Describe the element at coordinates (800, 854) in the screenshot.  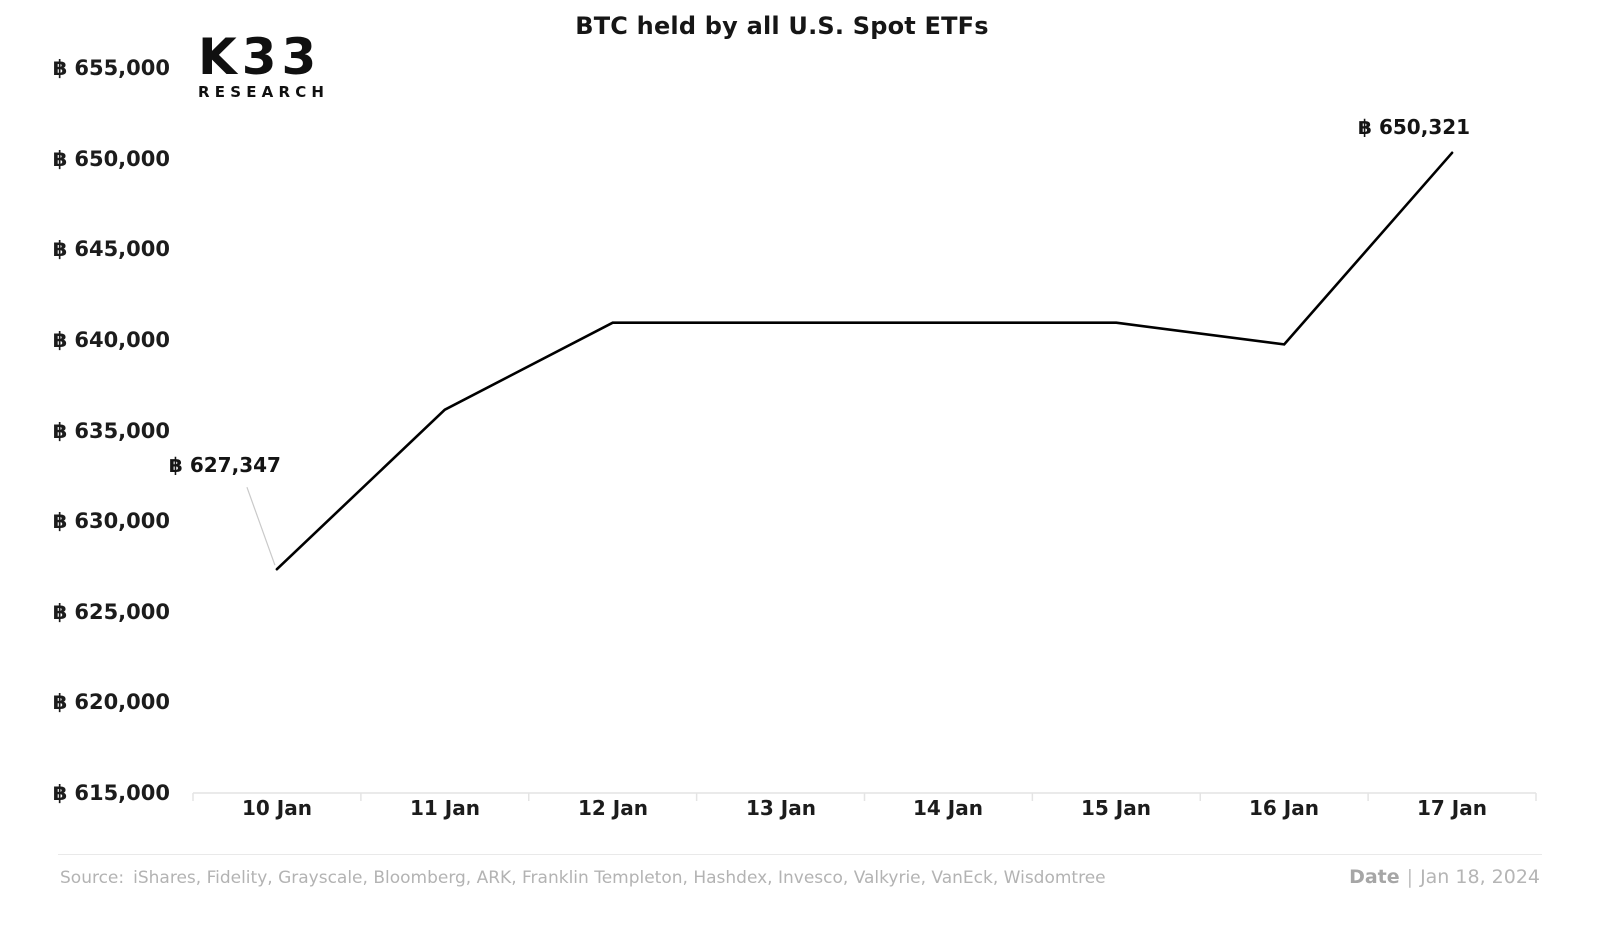
I see `footer-divider` at that location.